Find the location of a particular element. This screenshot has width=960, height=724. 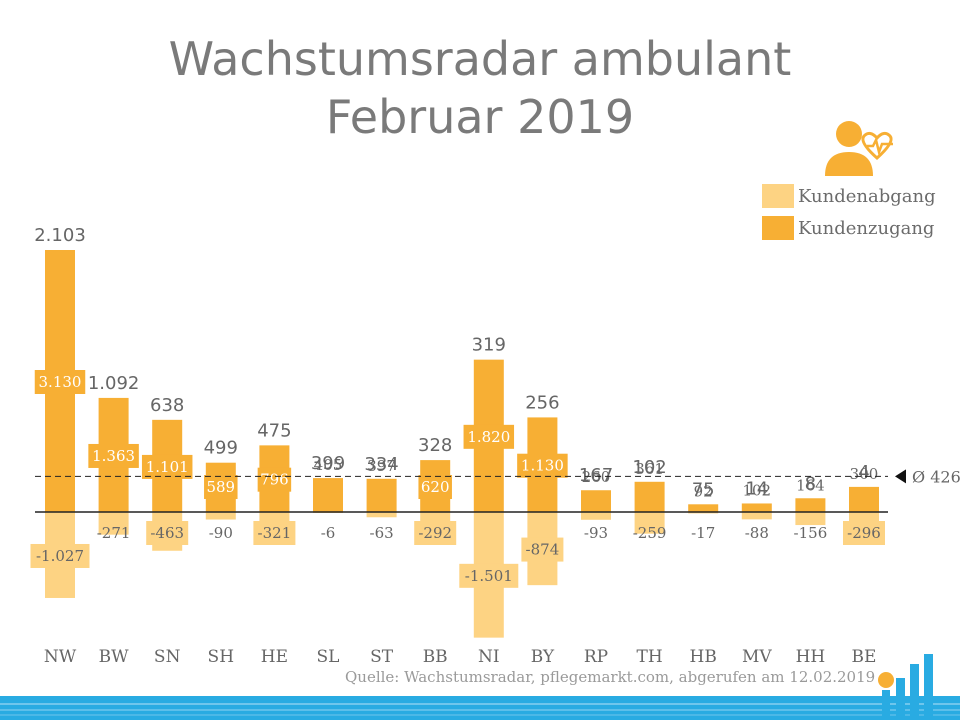

legend-swatch-kundenzugang is located at coordinates (778, 228).